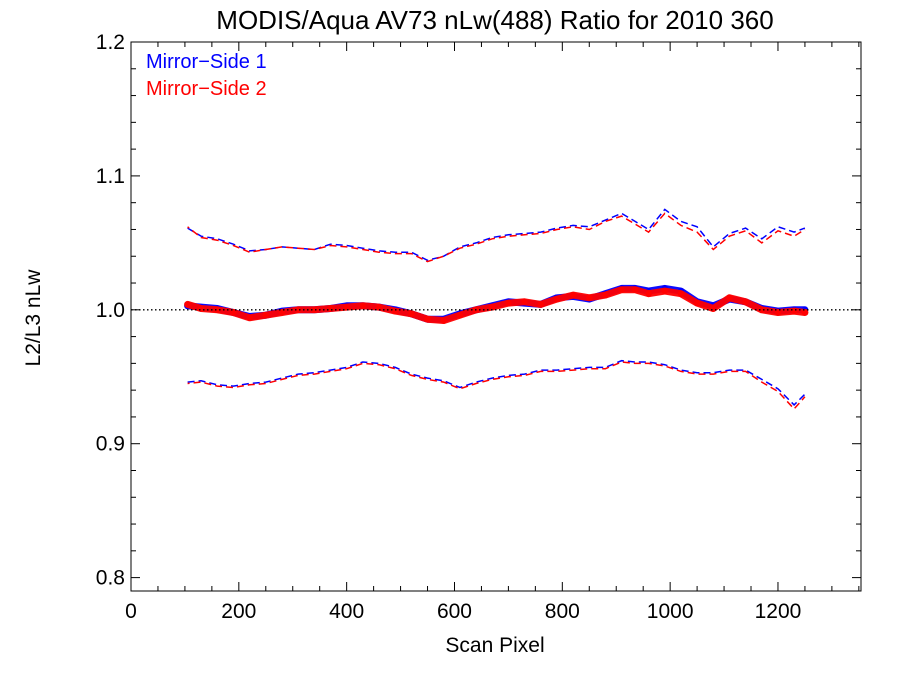 Image resolution: width=900 pixels, height=675 pixels. Describe the element at coordinates (496, 237) in the screenshot. I see `mirror-side-2-upper-line` at that location.